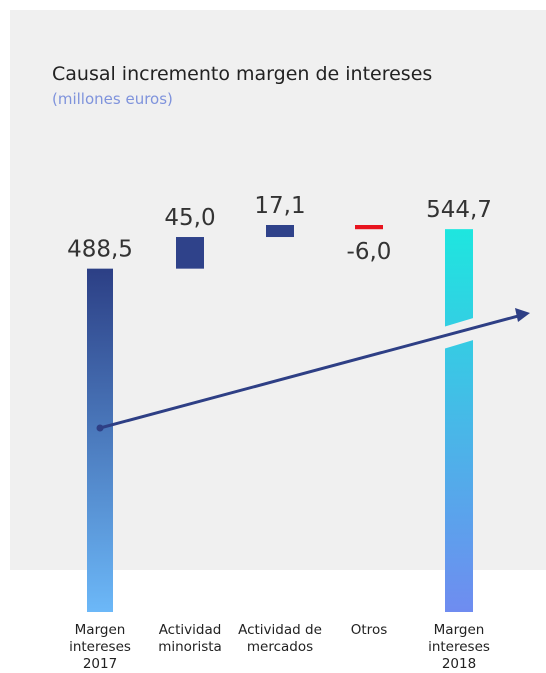 The image size is (546, 673). Describe the element at coordinates (280, 638) in the screenshot. I see `category-label: Actividad de mercados` at that location.